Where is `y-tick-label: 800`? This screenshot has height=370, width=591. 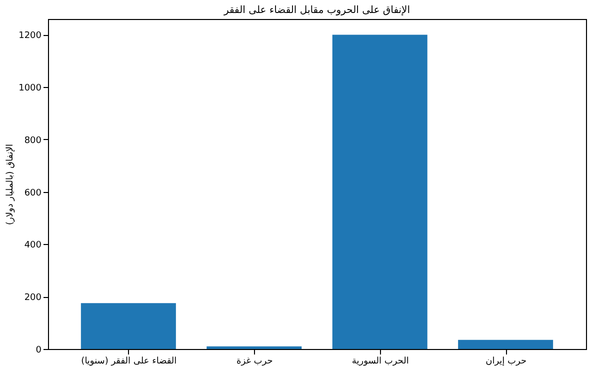 y-tick-label: 800 is located at coordinates (33, 141).